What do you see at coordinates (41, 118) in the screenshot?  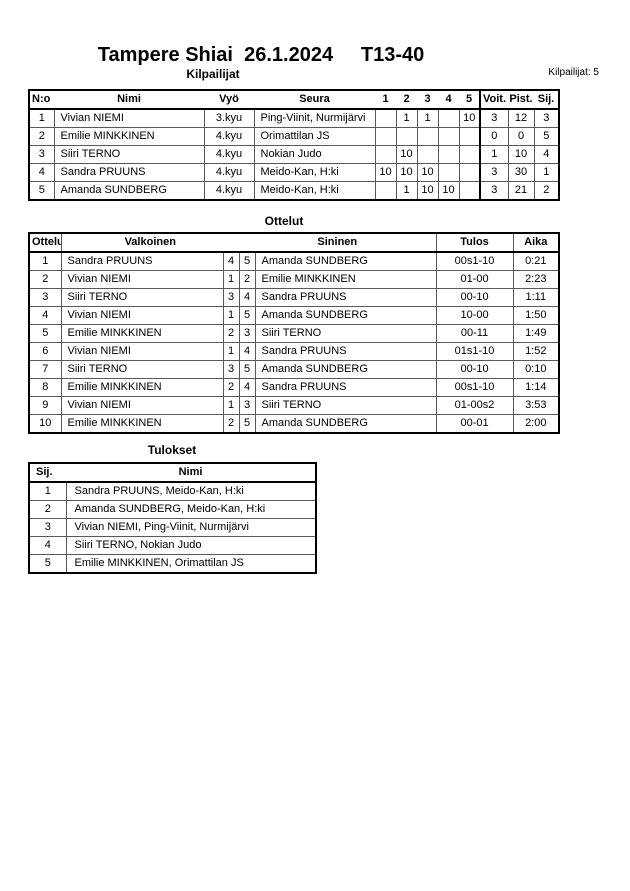 I see `competitor-number: 1` at bounding box center [41, 118].